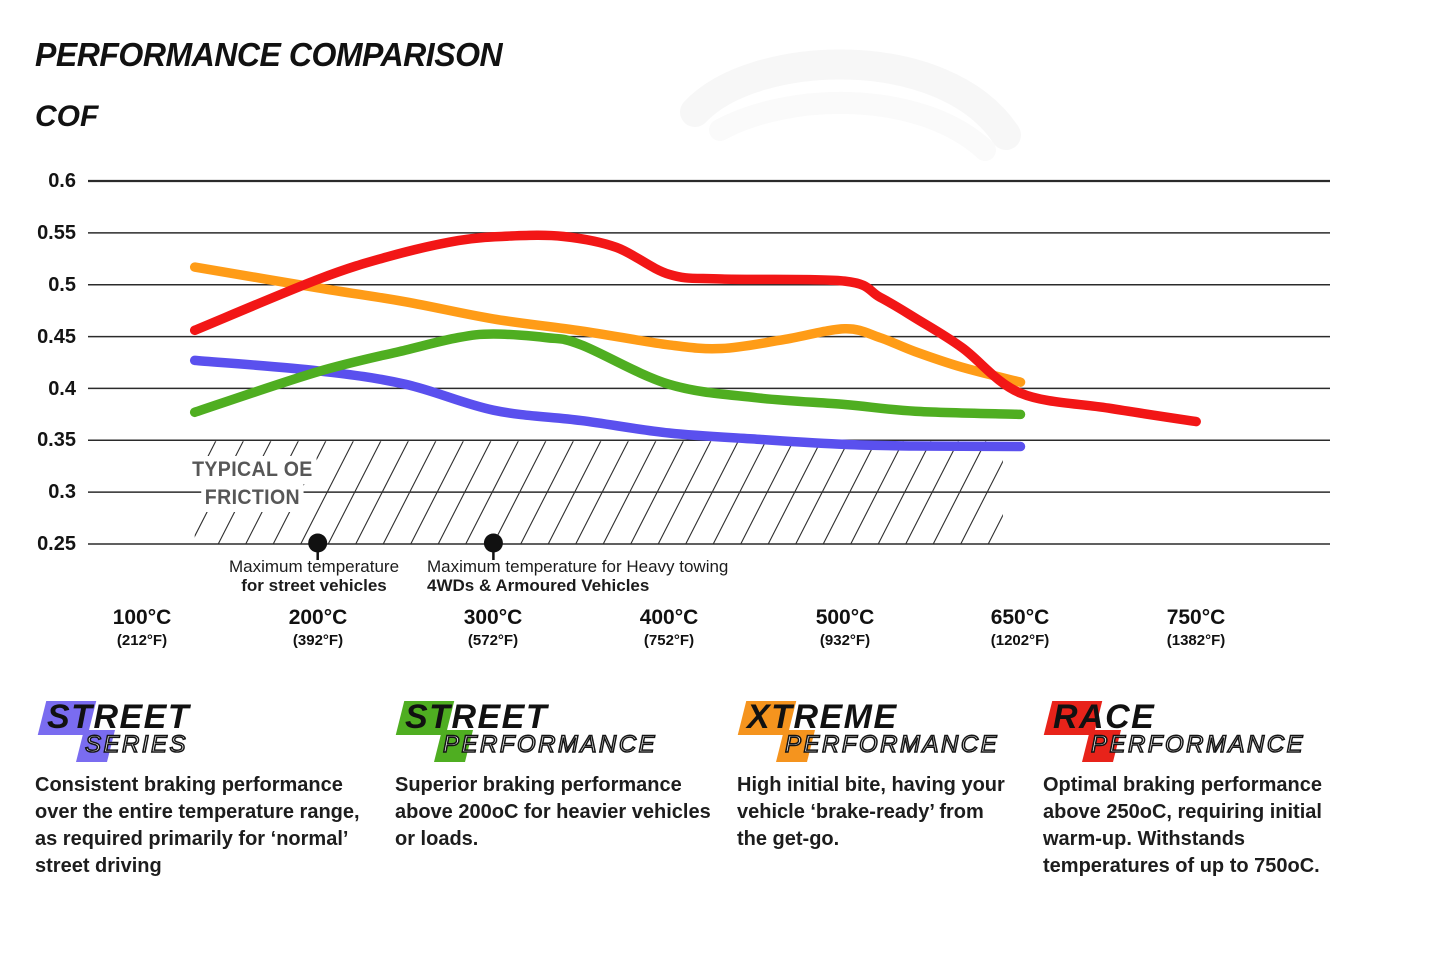 The image size is (1445, 972). What do you see at coordinates (314, 585) in the screenshot?
I see `annotation-line-bold: for street vehicles` at bounding box center [314, 585].